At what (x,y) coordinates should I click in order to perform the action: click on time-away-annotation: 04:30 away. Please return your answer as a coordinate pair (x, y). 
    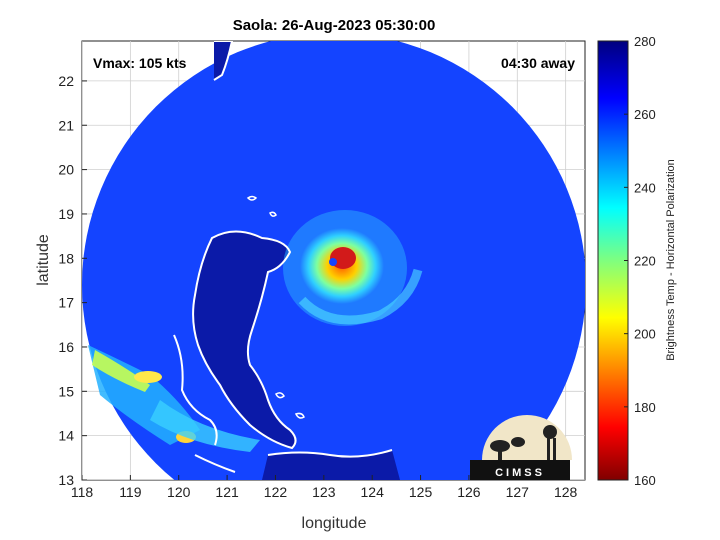
    Looking at the image, I should click on (538, 63).